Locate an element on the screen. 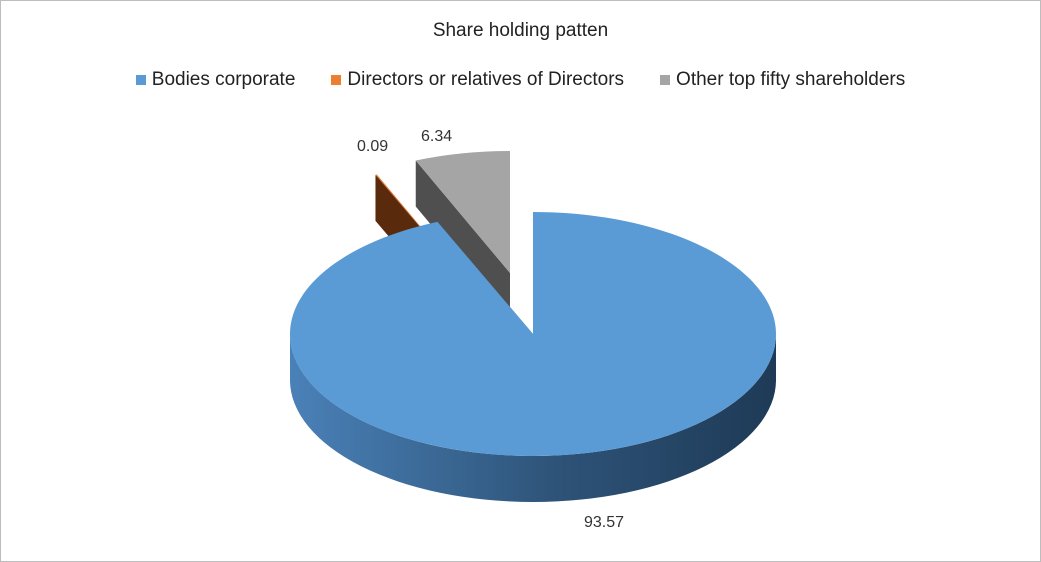 The width and height of the screenshot is (1041, 562). legend-swatch-directors is located at coordinates (336, 80).